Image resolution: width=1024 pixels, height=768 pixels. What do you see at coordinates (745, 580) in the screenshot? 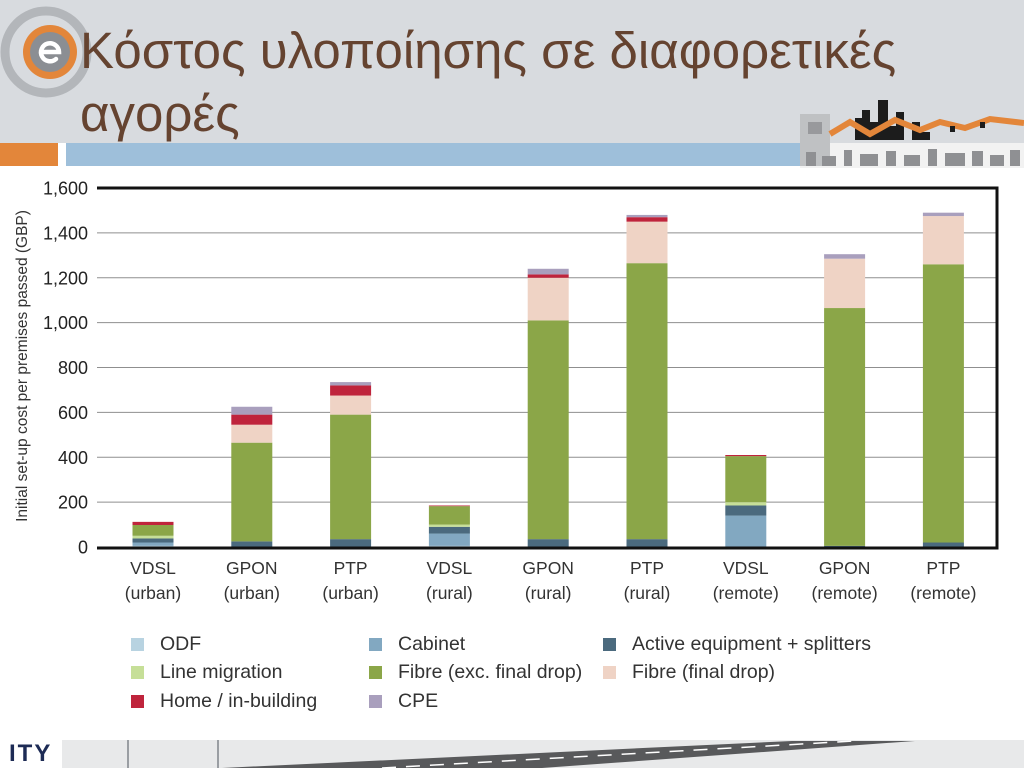
I see `x-tick-label-vdsl-remote: VDSL (remote)` at bounding box center [745, 580].